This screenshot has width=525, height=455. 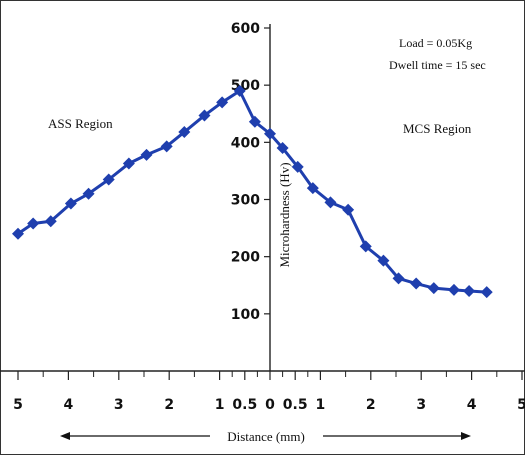 What do you see at coordinates (437, 128) in the screenshot?
I see `mcs-region-label: MCS Region` at bounding box center [437, 128].